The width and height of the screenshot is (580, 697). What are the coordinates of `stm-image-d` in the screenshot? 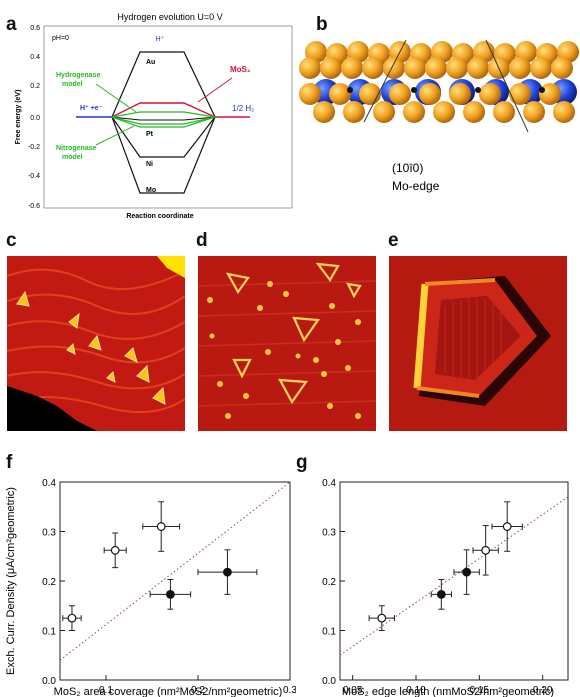 It's located at (287, 343).